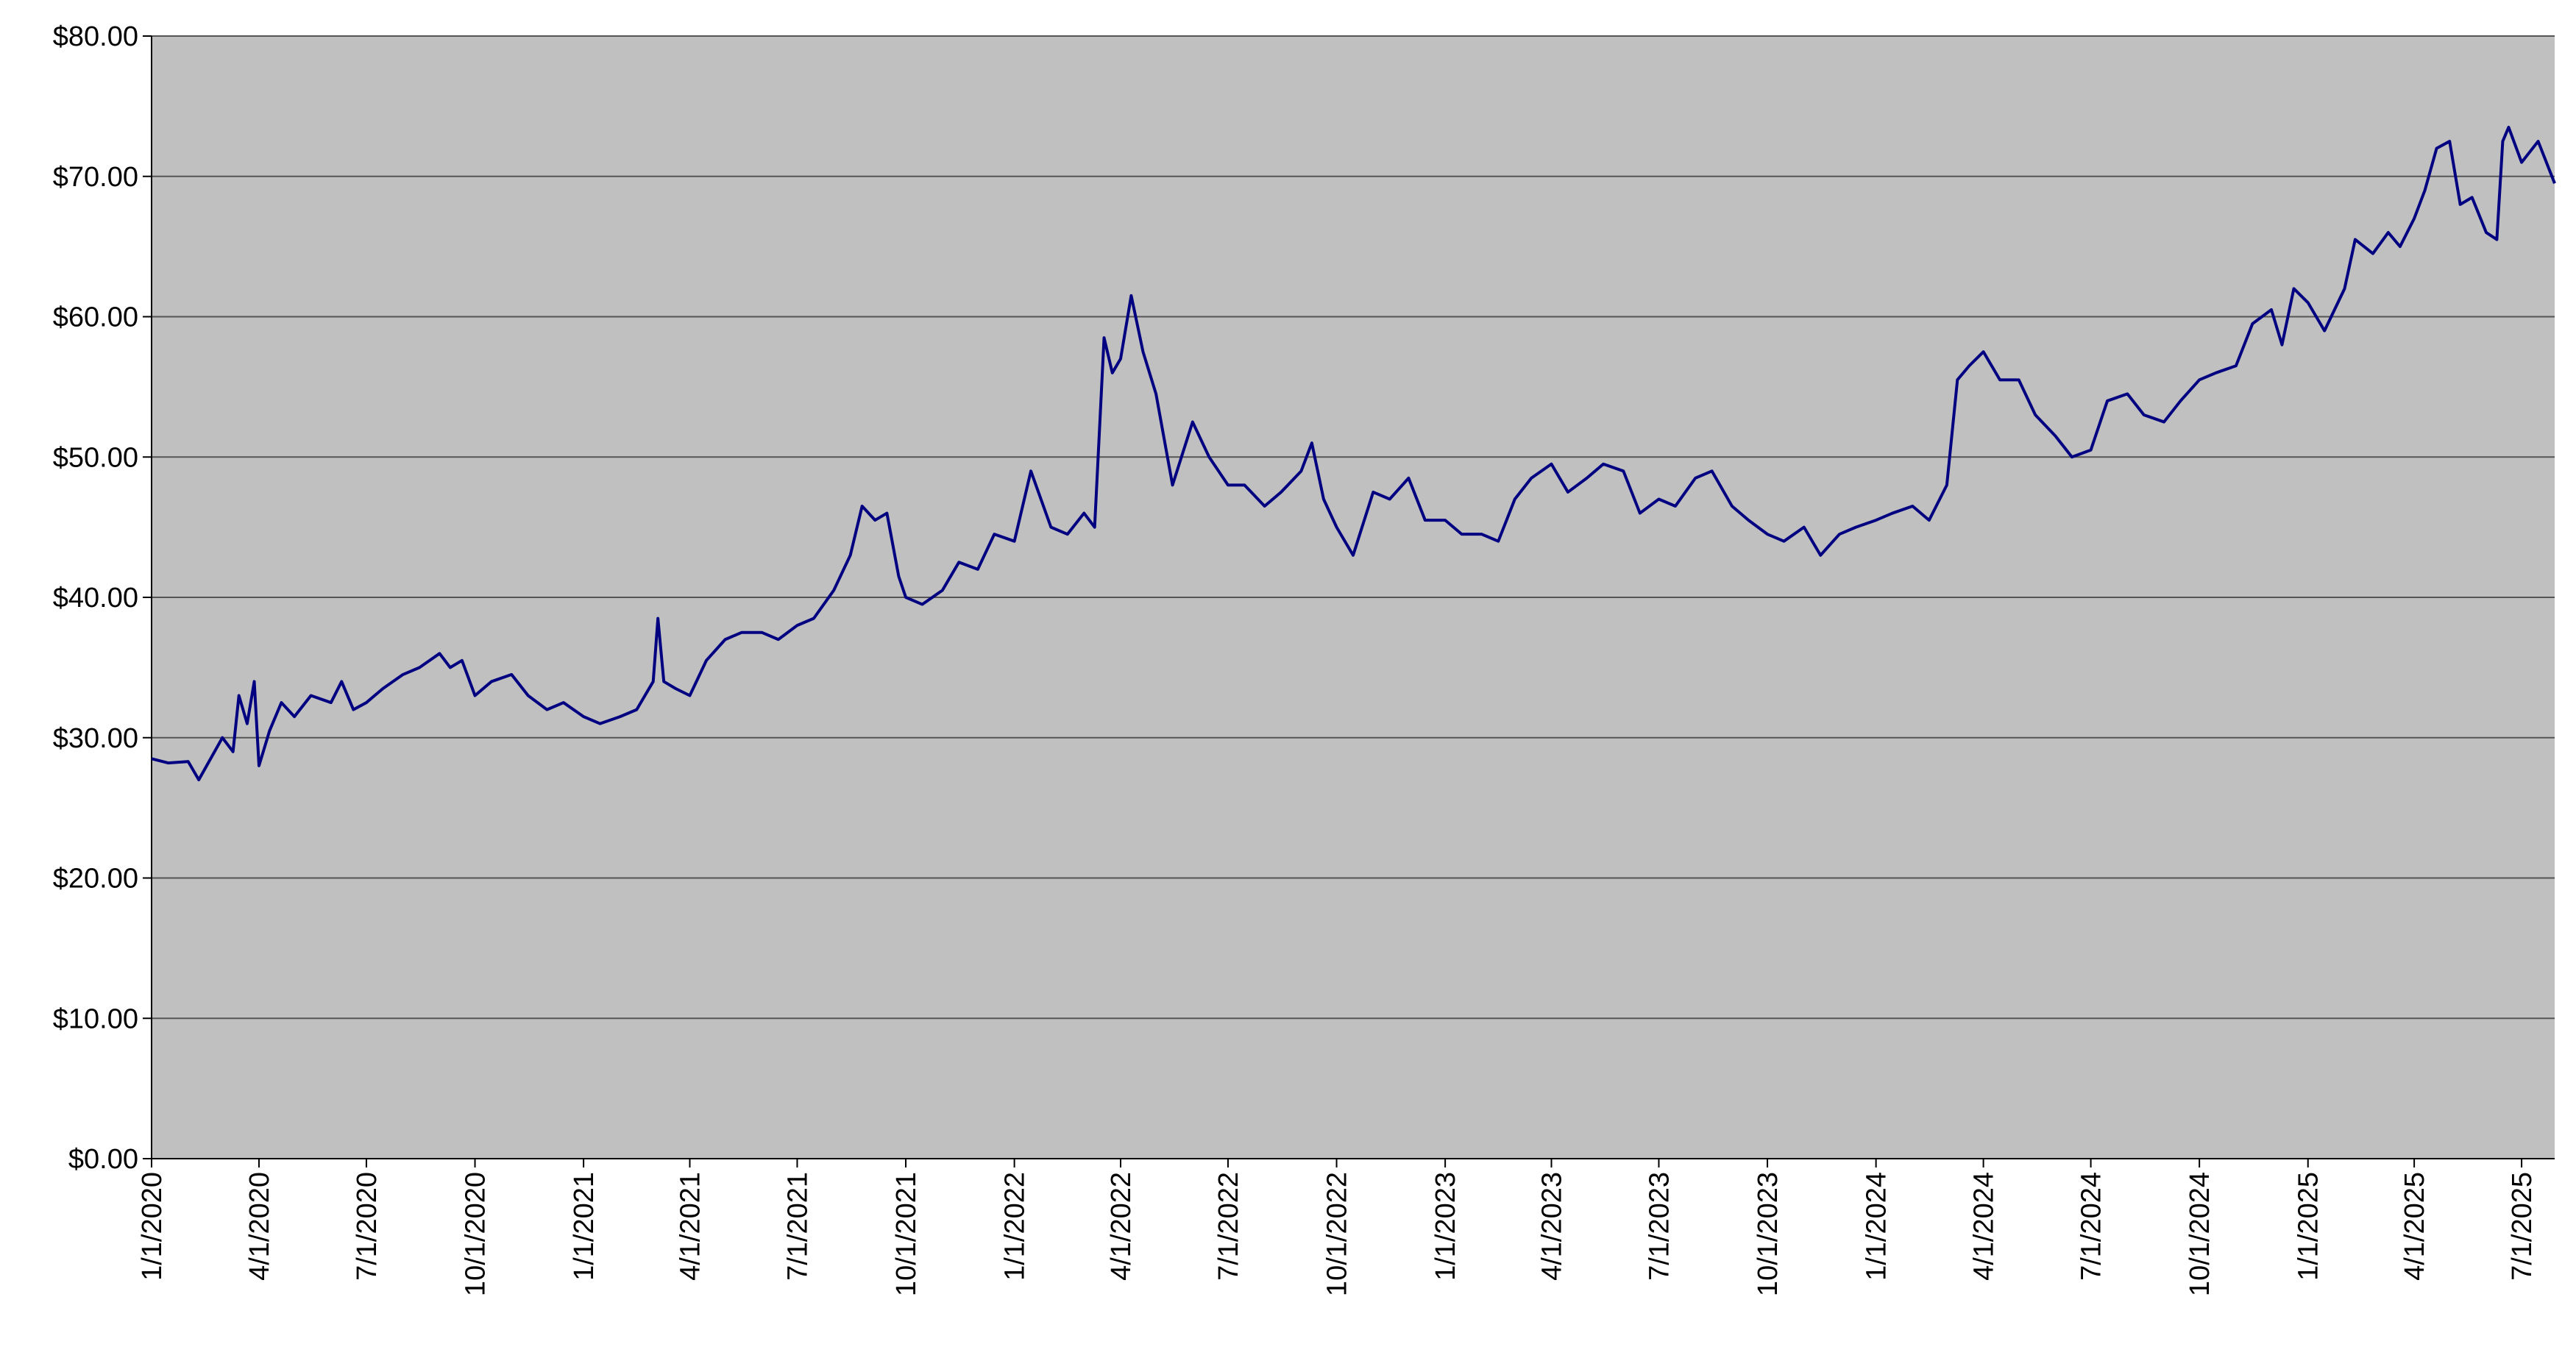  What do you see at coordinates (1659, 1226) in the screenshot?
I see `x-tick-label: 7/1/2023` at bounding box center [1659, 1226].